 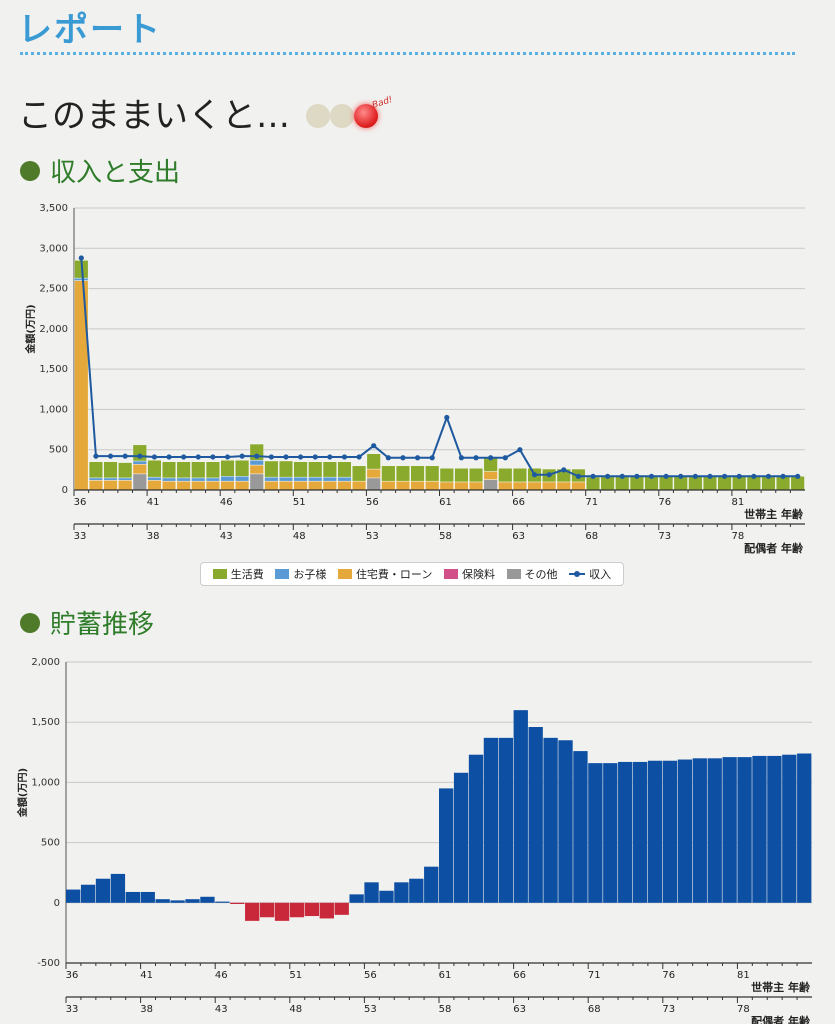 I want to click on legend-item-living: 生活費, so click(x=238, y=574).